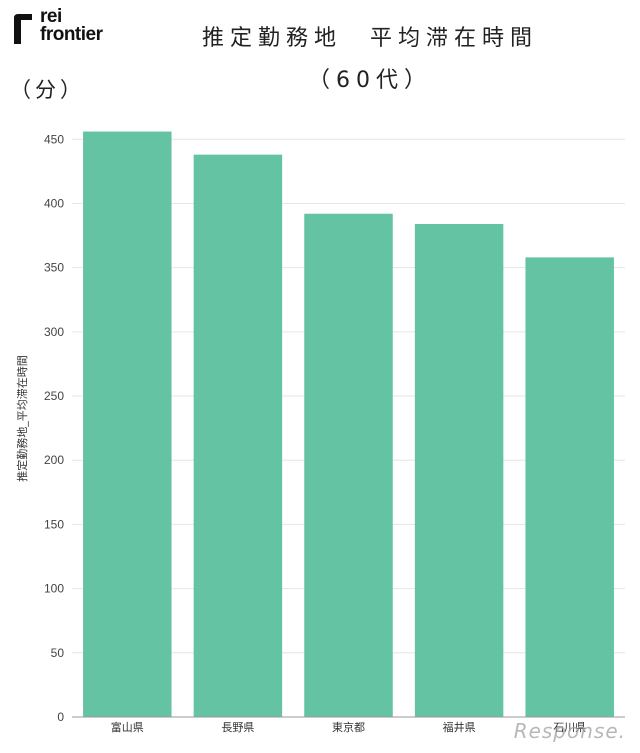 The image size is (640, 753). I want to click on brand-logo-text: rei frontier, so click(71, 25).